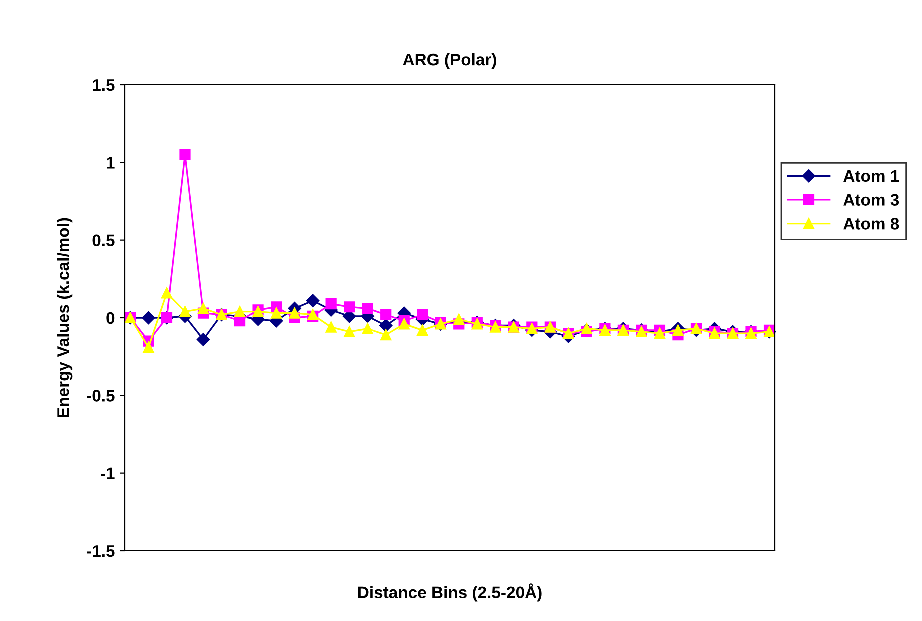 Image resolution: width=922 pixels, height=621 pixels. What do you see at coordinates (450, 593) in the screenshot?
I see `x-axis-title: Distance Bins (2.5-20Å)` at bounding box center [450, 593].